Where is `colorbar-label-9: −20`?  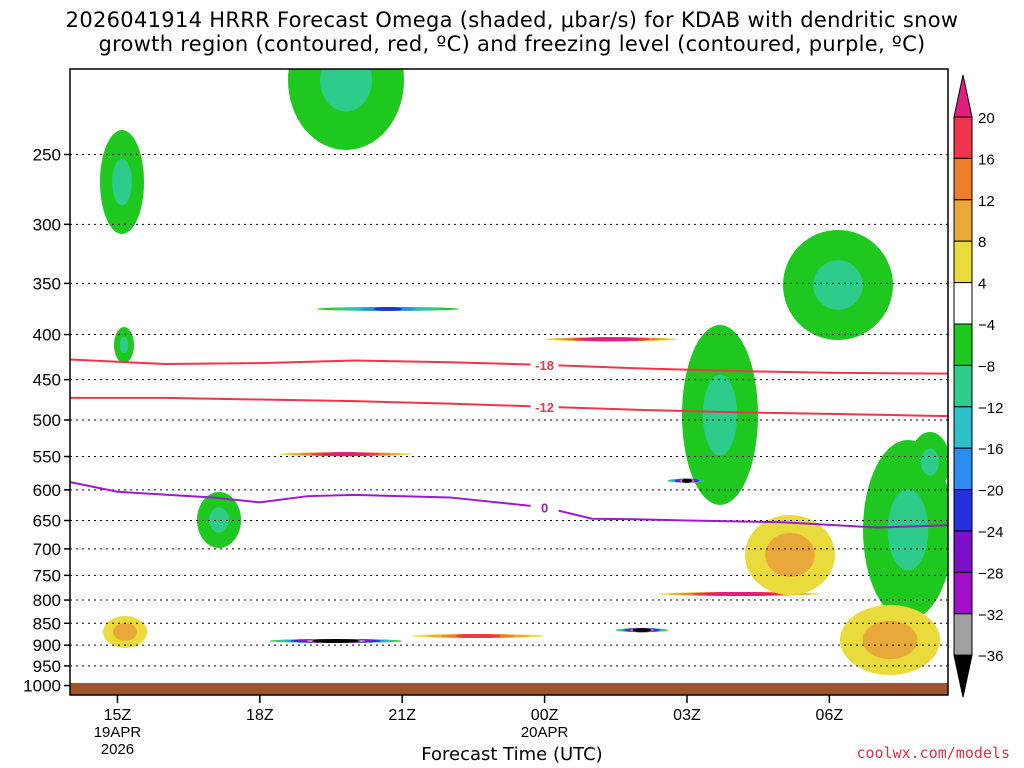 colorbar-label-9: −20 is located at coordinates (990, 491).